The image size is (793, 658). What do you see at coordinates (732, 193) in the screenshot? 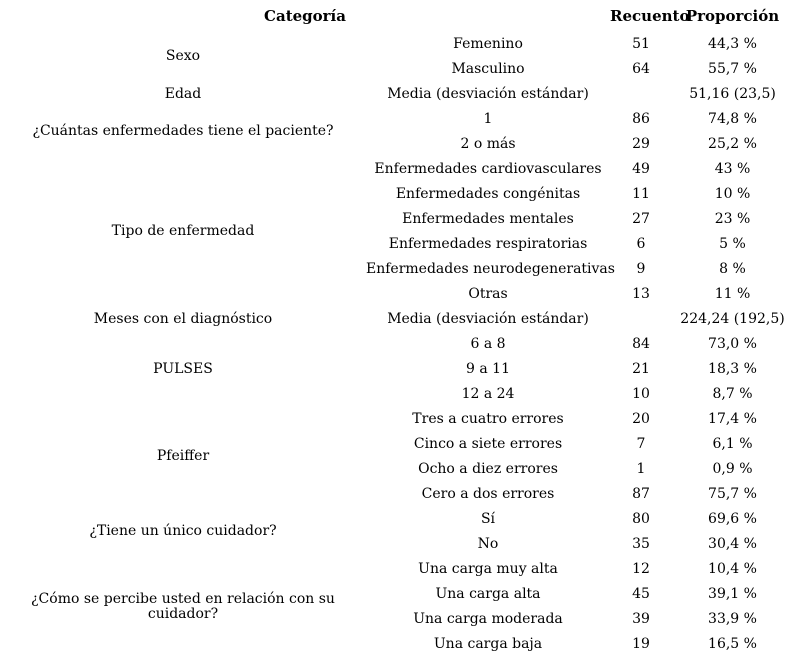
I see `proportion-cell: 10 %` at bounding box center [732, 193].